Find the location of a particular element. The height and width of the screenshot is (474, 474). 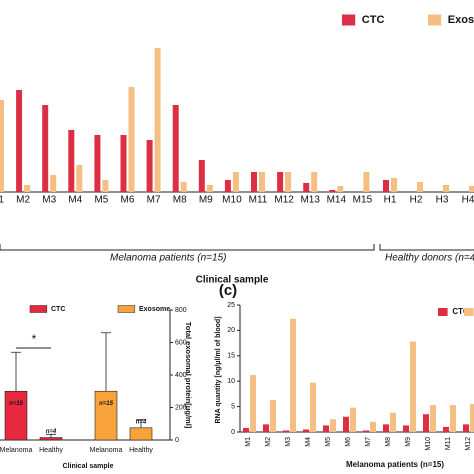

x-tick-label: M12 is located at coordinates (468, 444).